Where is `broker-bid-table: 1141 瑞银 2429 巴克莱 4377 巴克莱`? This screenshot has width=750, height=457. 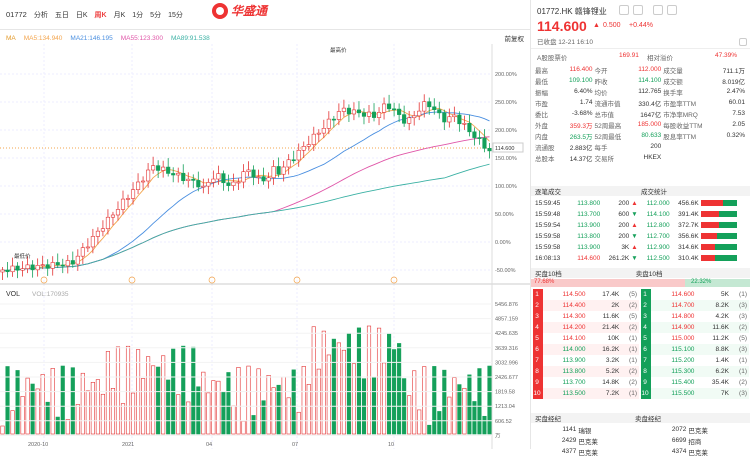
broker-bid-table: 1141 瑞银 2429 巴克莱 4377 巴克莱 is located at coordinates (585, 440).